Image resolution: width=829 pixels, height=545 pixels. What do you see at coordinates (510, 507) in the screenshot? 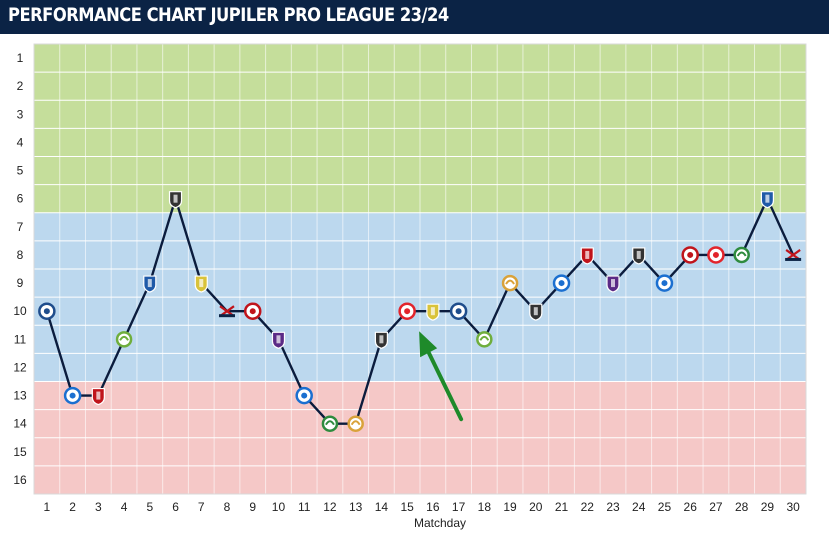
I see `x-tick-label: 19` at bounding box center [510, 507].